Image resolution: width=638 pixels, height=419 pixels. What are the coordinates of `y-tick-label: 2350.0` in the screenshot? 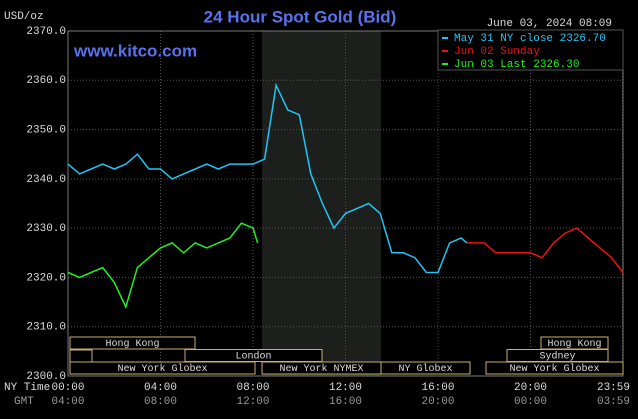 It's located at (46, 130).